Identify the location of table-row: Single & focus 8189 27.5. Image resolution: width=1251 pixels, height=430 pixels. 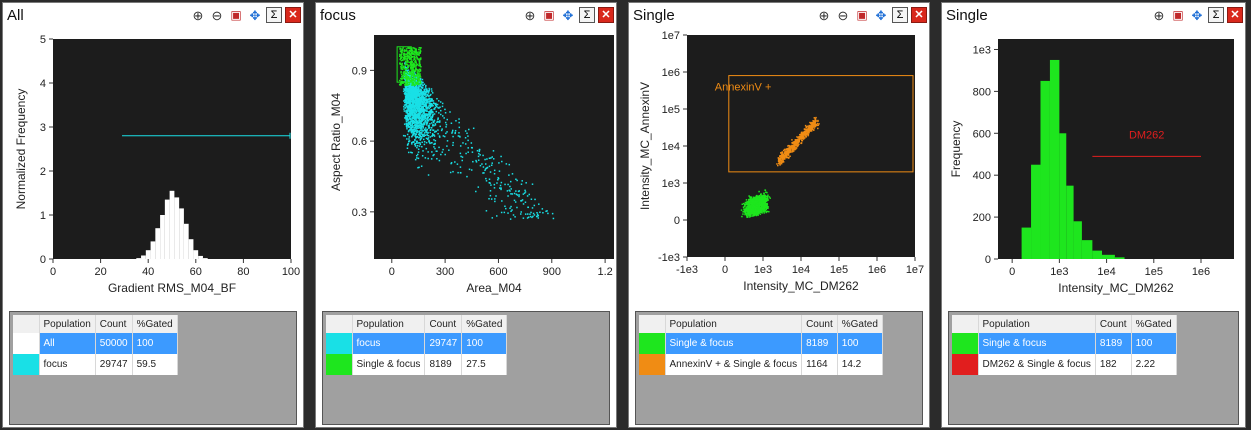
(417, 364).